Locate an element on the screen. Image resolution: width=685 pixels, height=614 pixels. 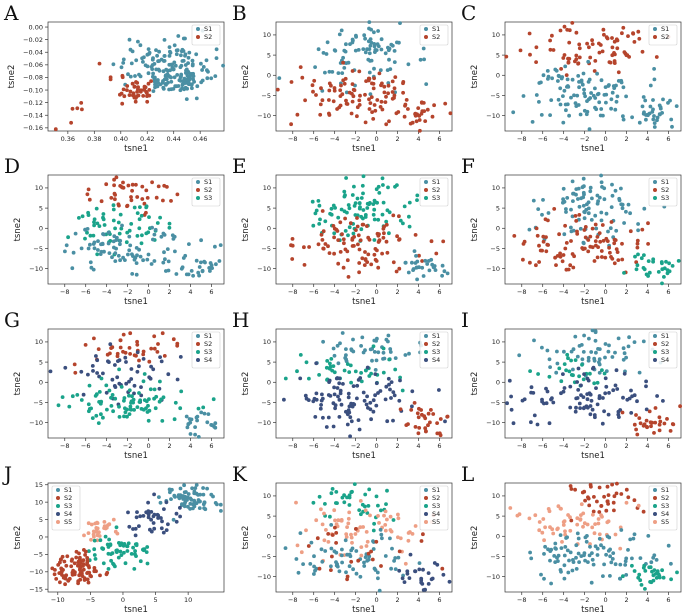
x-tick-label: 4 is located at coordinates (647, 292).